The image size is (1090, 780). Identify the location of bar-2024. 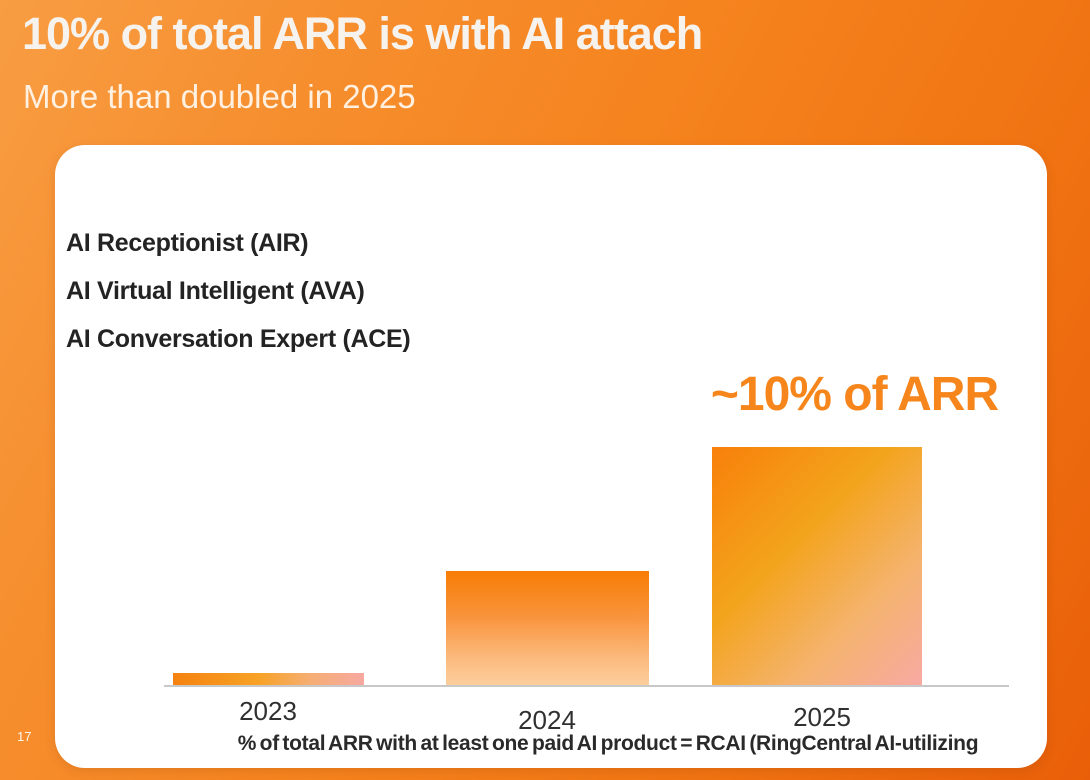
(547, 628).